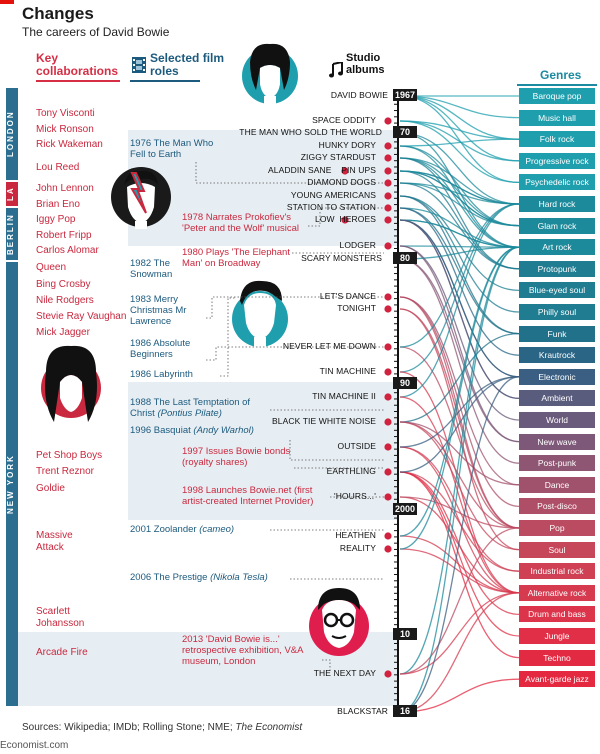  I want to click on film-role: (Andy Warhol), so click(223, 430).